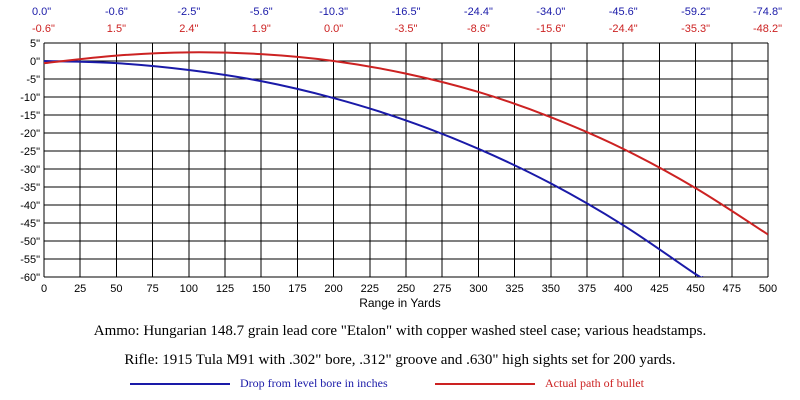 Image resolution: width=800 pixels, height=400 pixels. I want to click on path-table-value: 1.9", so click(261, 29).